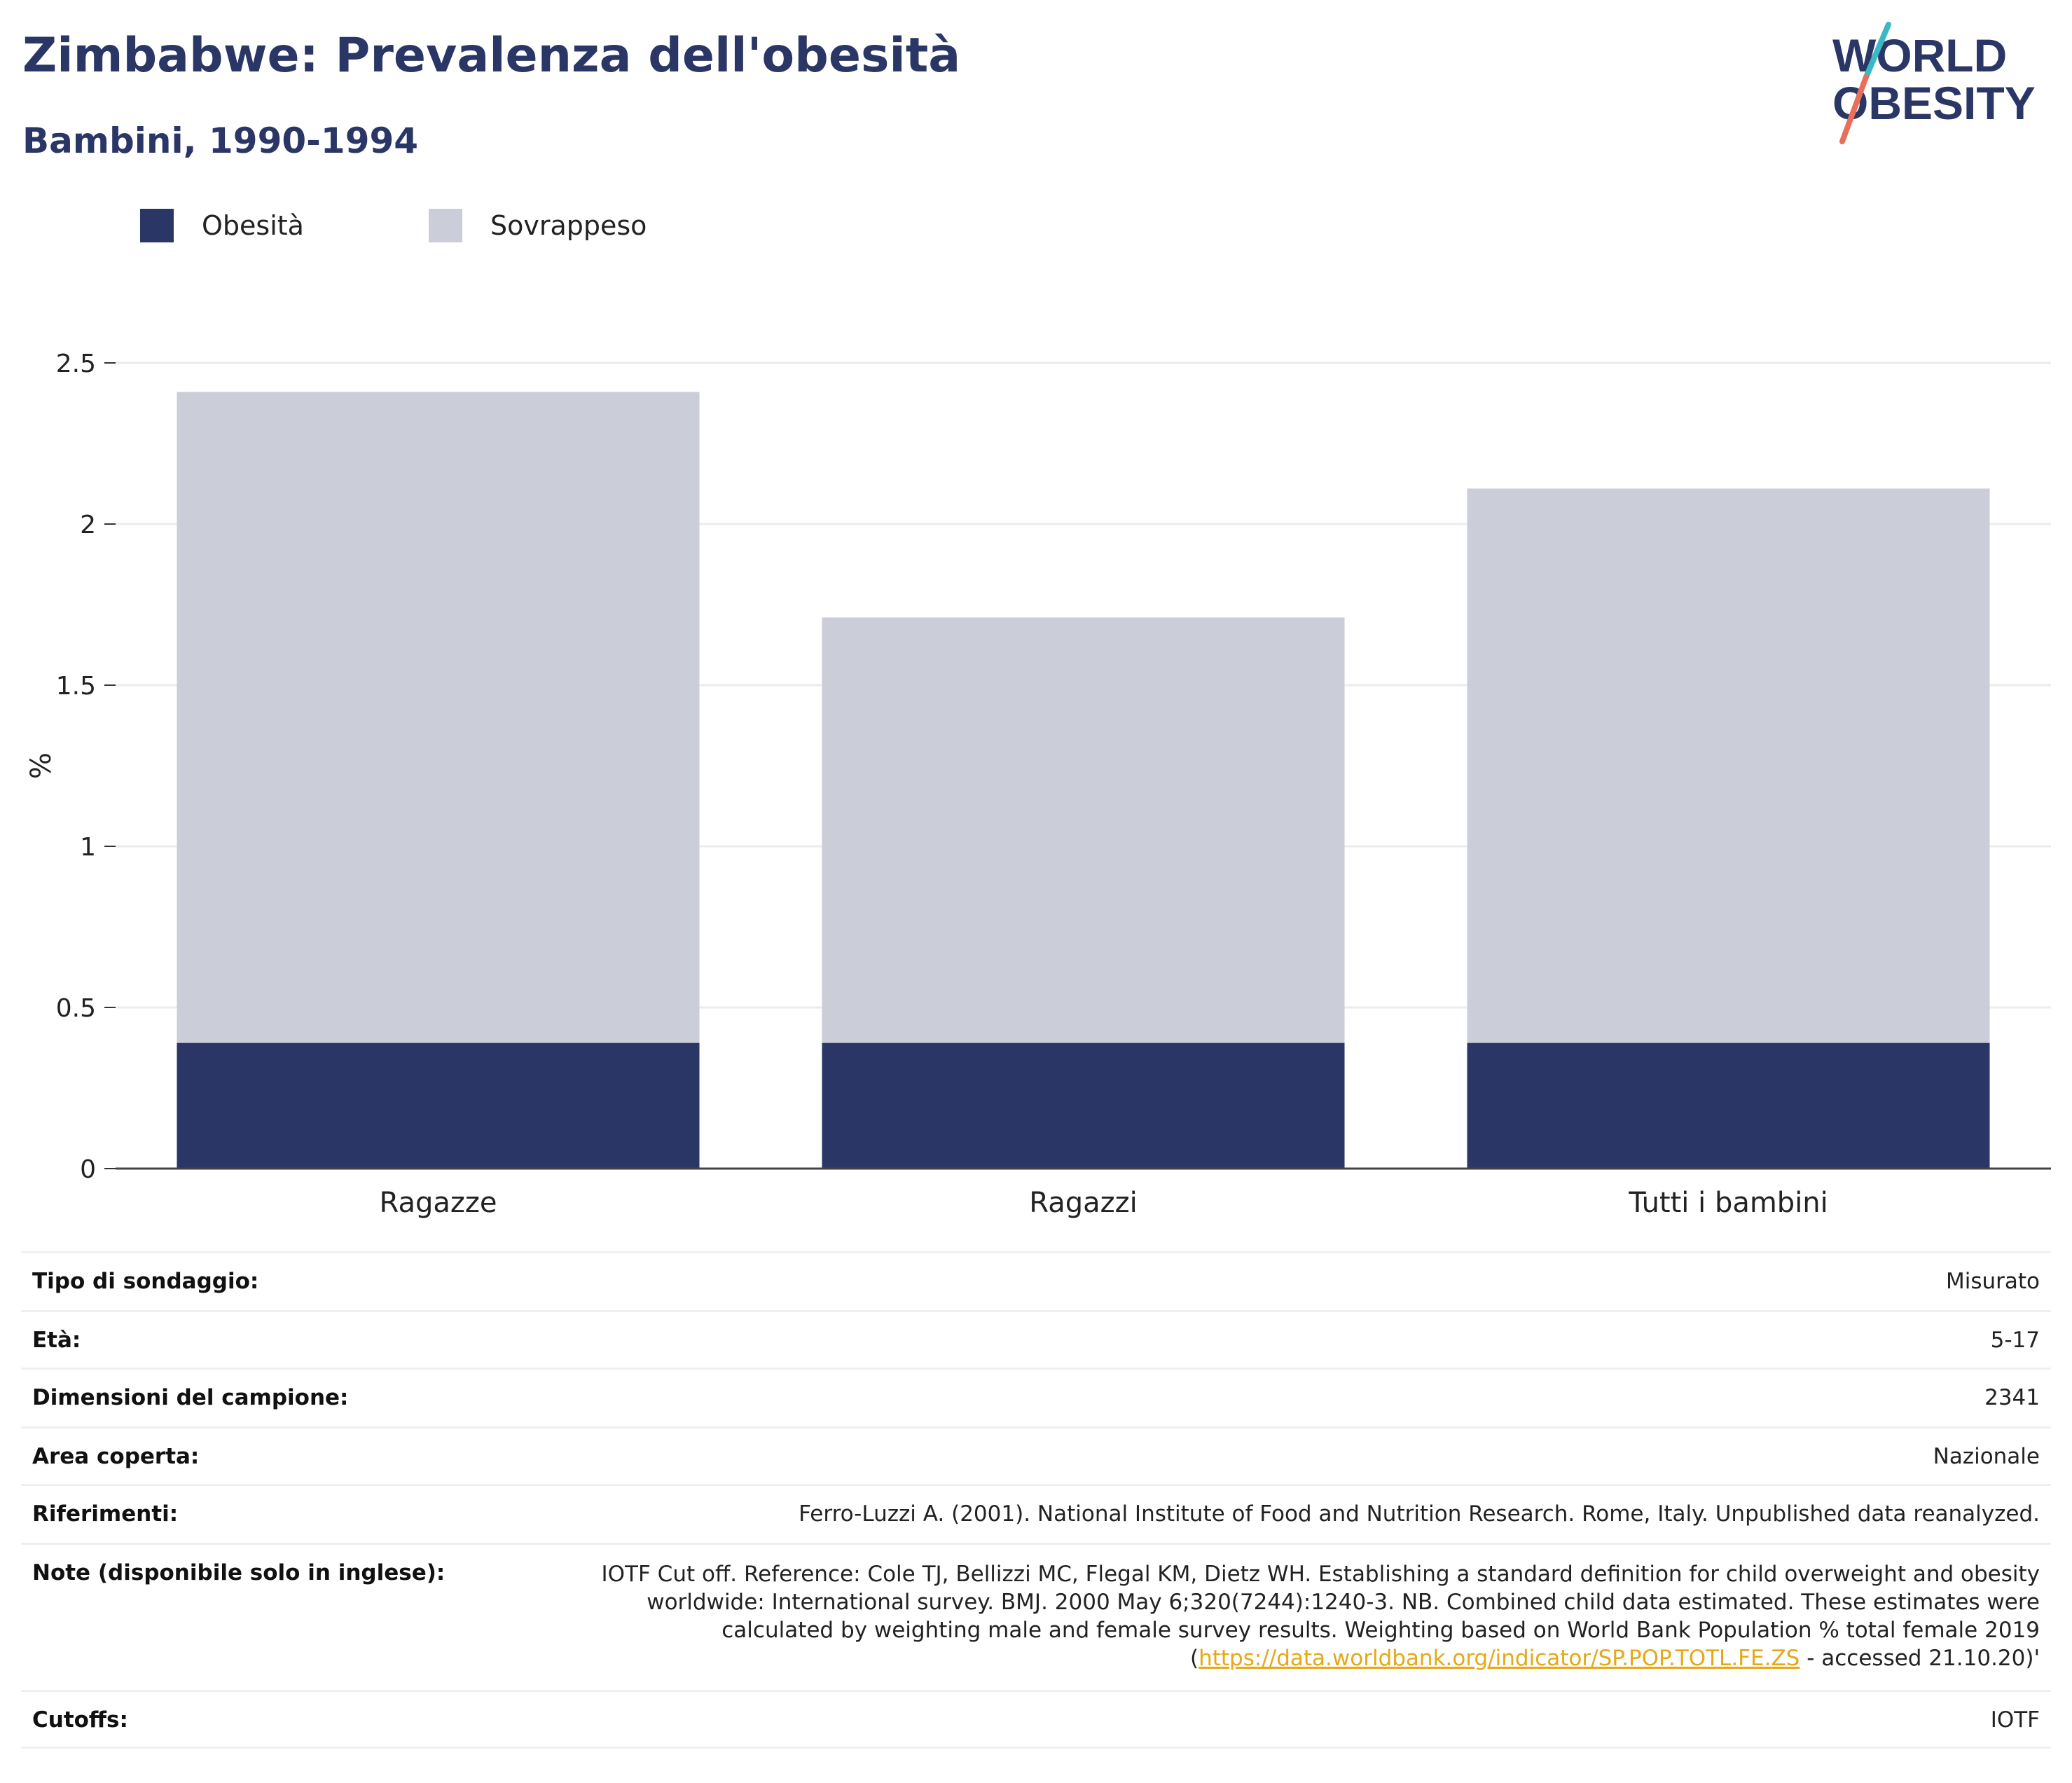  I want to click on page-title: Zimbabwe: Prevalenza dell'obesità, so click(492, 55).